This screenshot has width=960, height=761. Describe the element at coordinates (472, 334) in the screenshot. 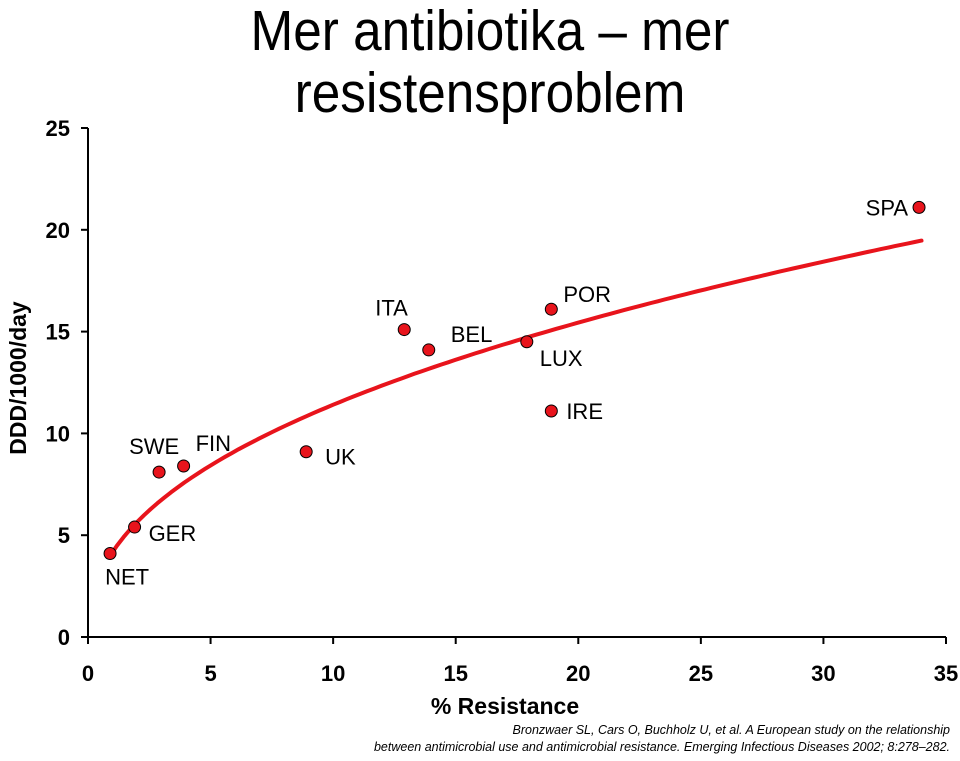

I see `point-label-bel: BEL` at that location.